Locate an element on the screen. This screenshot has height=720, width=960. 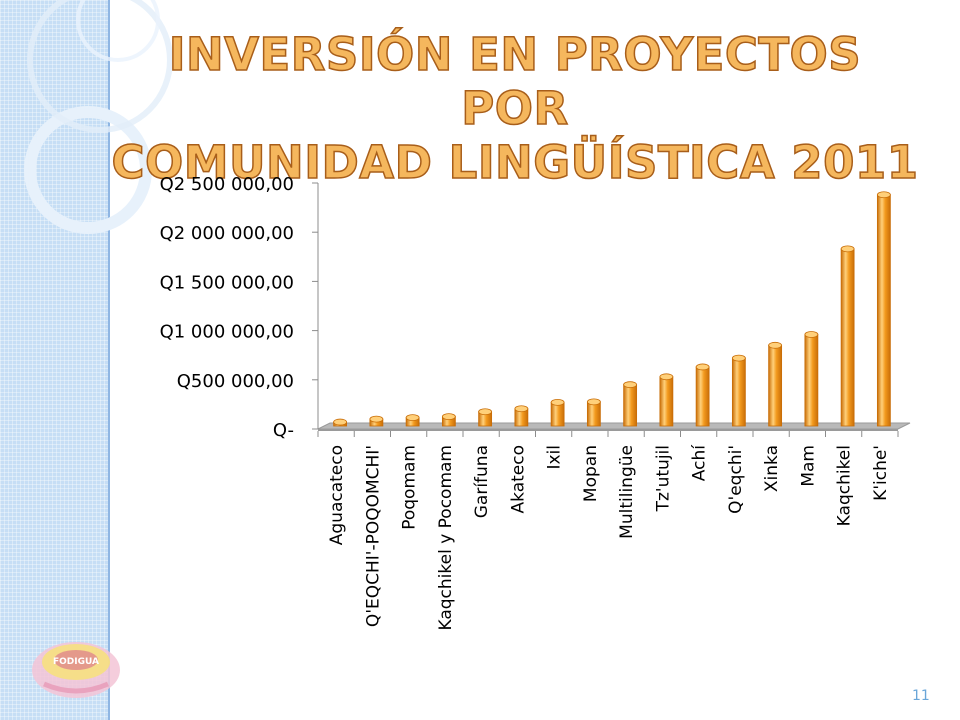
fodigua-logo: FODIGUA is located at coordinates (76, 670).